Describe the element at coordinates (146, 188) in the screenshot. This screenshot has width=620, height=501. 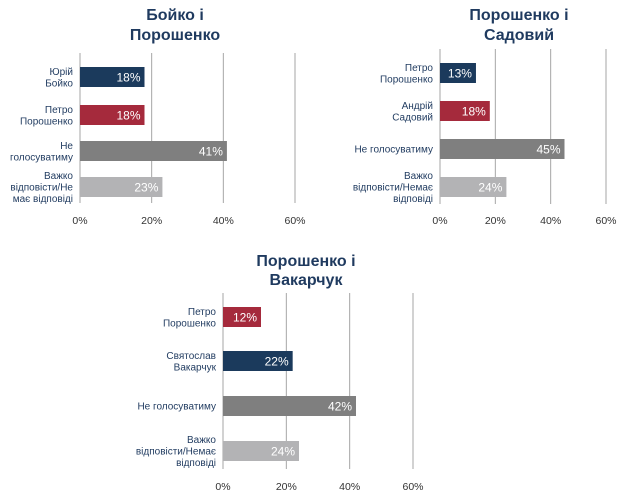
I see `bar-value-label: 23%` at that location.